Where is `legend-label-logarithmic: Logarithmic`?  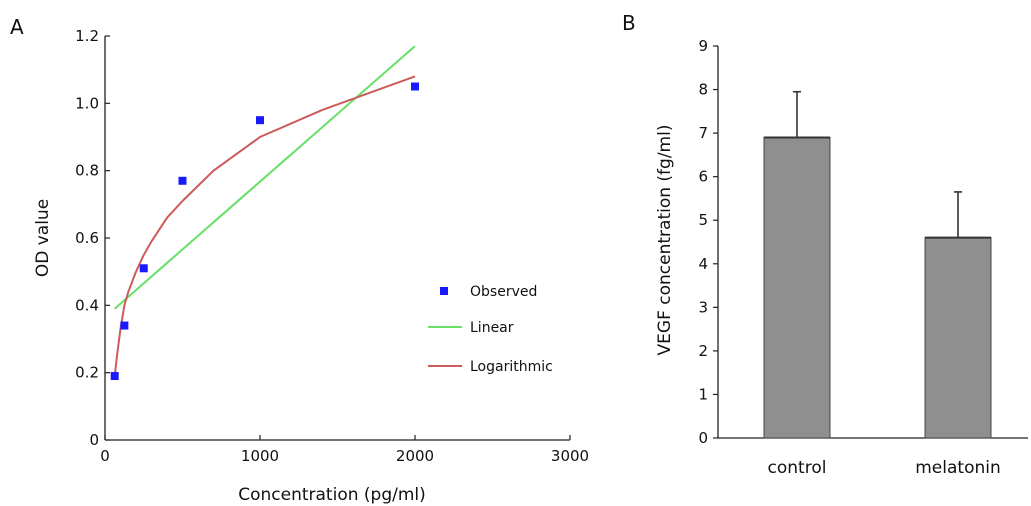 legend-label-logarithmic: Logarithmic is located at coordinates (511, 367).